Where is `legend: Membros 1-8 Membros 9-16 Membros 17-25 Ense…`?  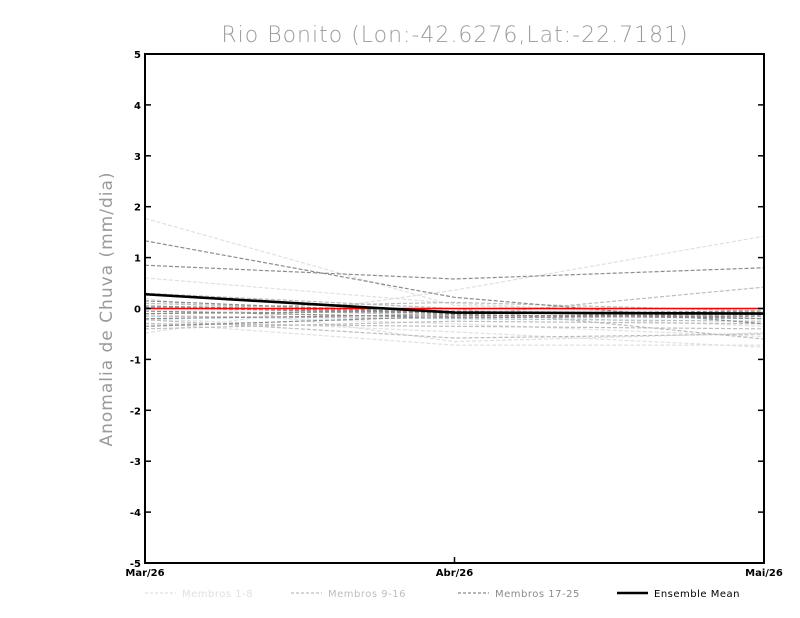
legend: Membros 1-8 Membros 9-16 Membros 17-25 Ense… is located at coordinates (442, 594).